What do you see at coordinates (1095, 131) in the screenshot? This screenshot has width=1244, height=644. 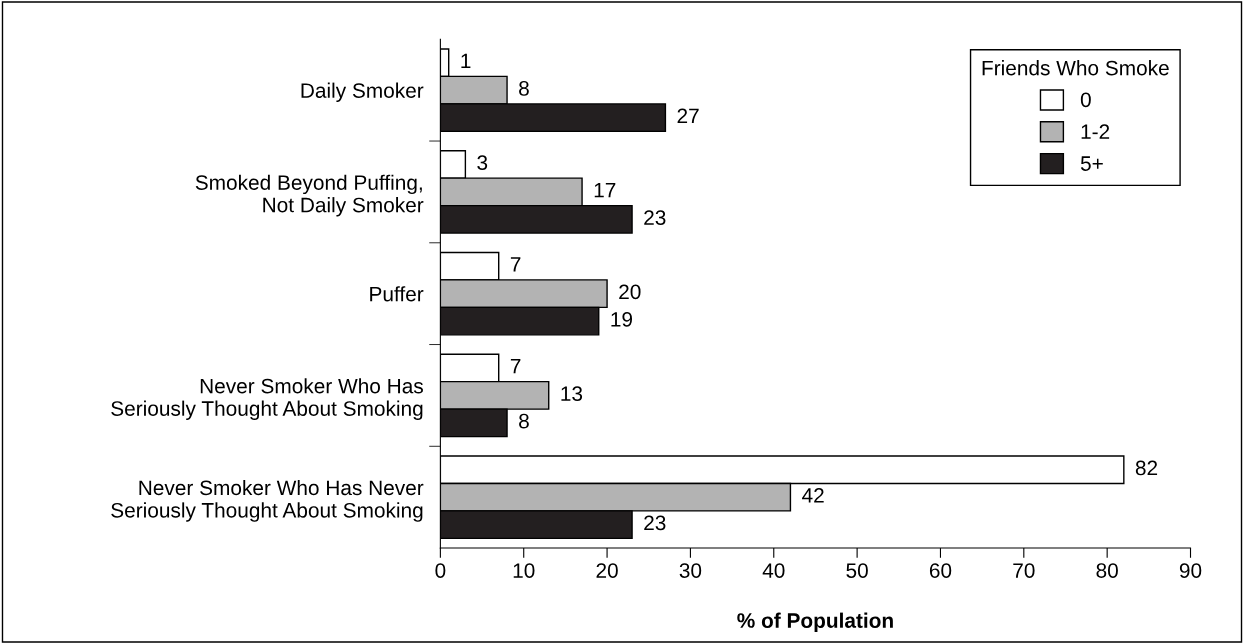 I see `legend-label: 1-2` at bounding box center [1095, 131].